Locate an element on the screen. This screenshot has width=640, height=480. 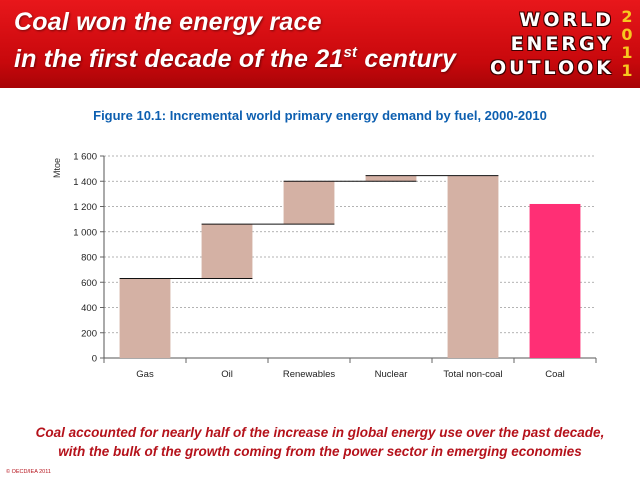
bar-renewables is located at coordinates (309, 203).